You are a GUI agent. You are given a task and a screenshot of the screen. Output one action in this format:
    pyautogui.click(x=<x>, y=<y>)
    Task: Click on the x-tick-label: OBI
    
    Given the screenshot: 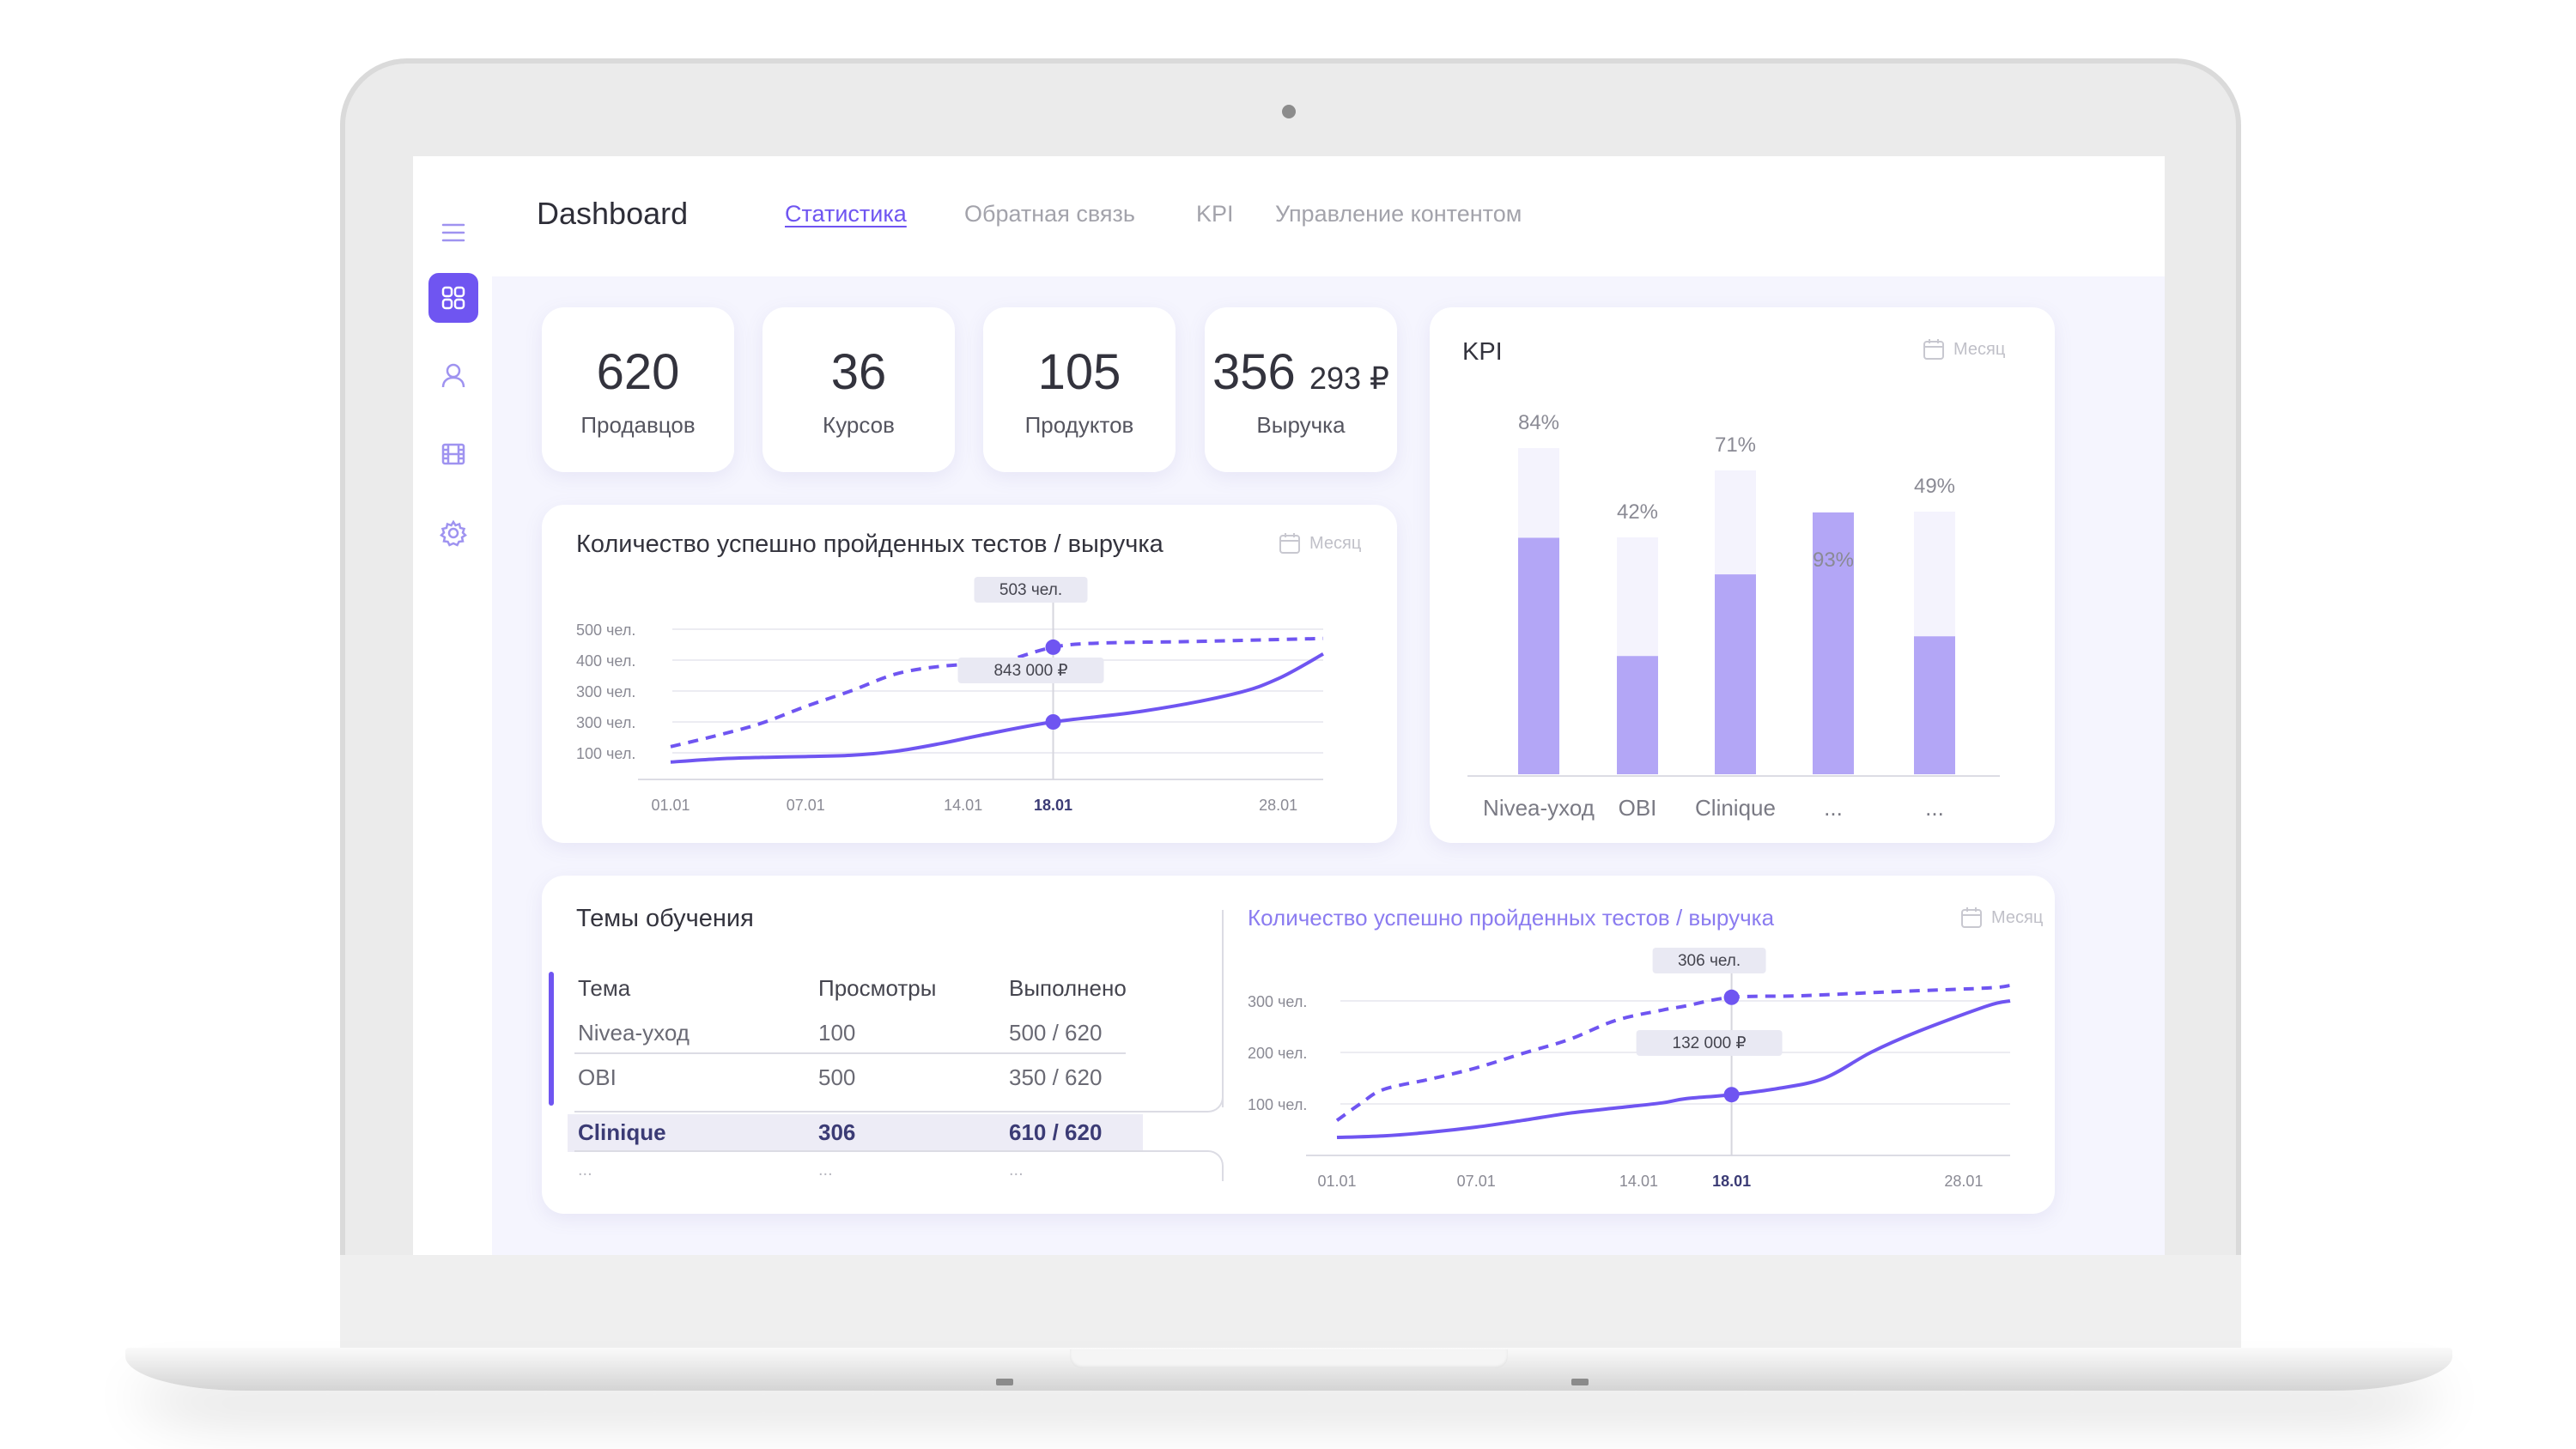 What is the action you would take?
    pyautogui.click(x=1638, y=808)
    